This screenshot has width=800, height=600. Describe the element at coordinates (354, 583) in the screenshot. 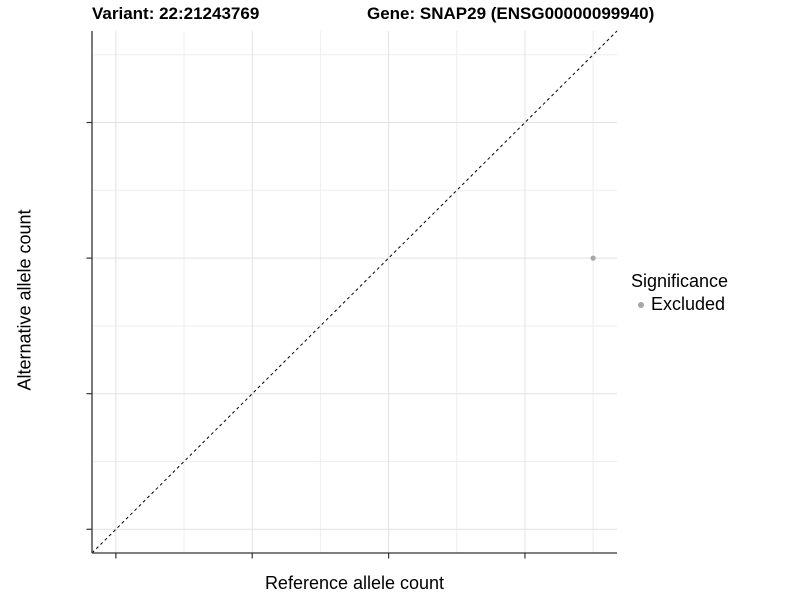

I see `x-axis-title: Reference allele count` at that location.